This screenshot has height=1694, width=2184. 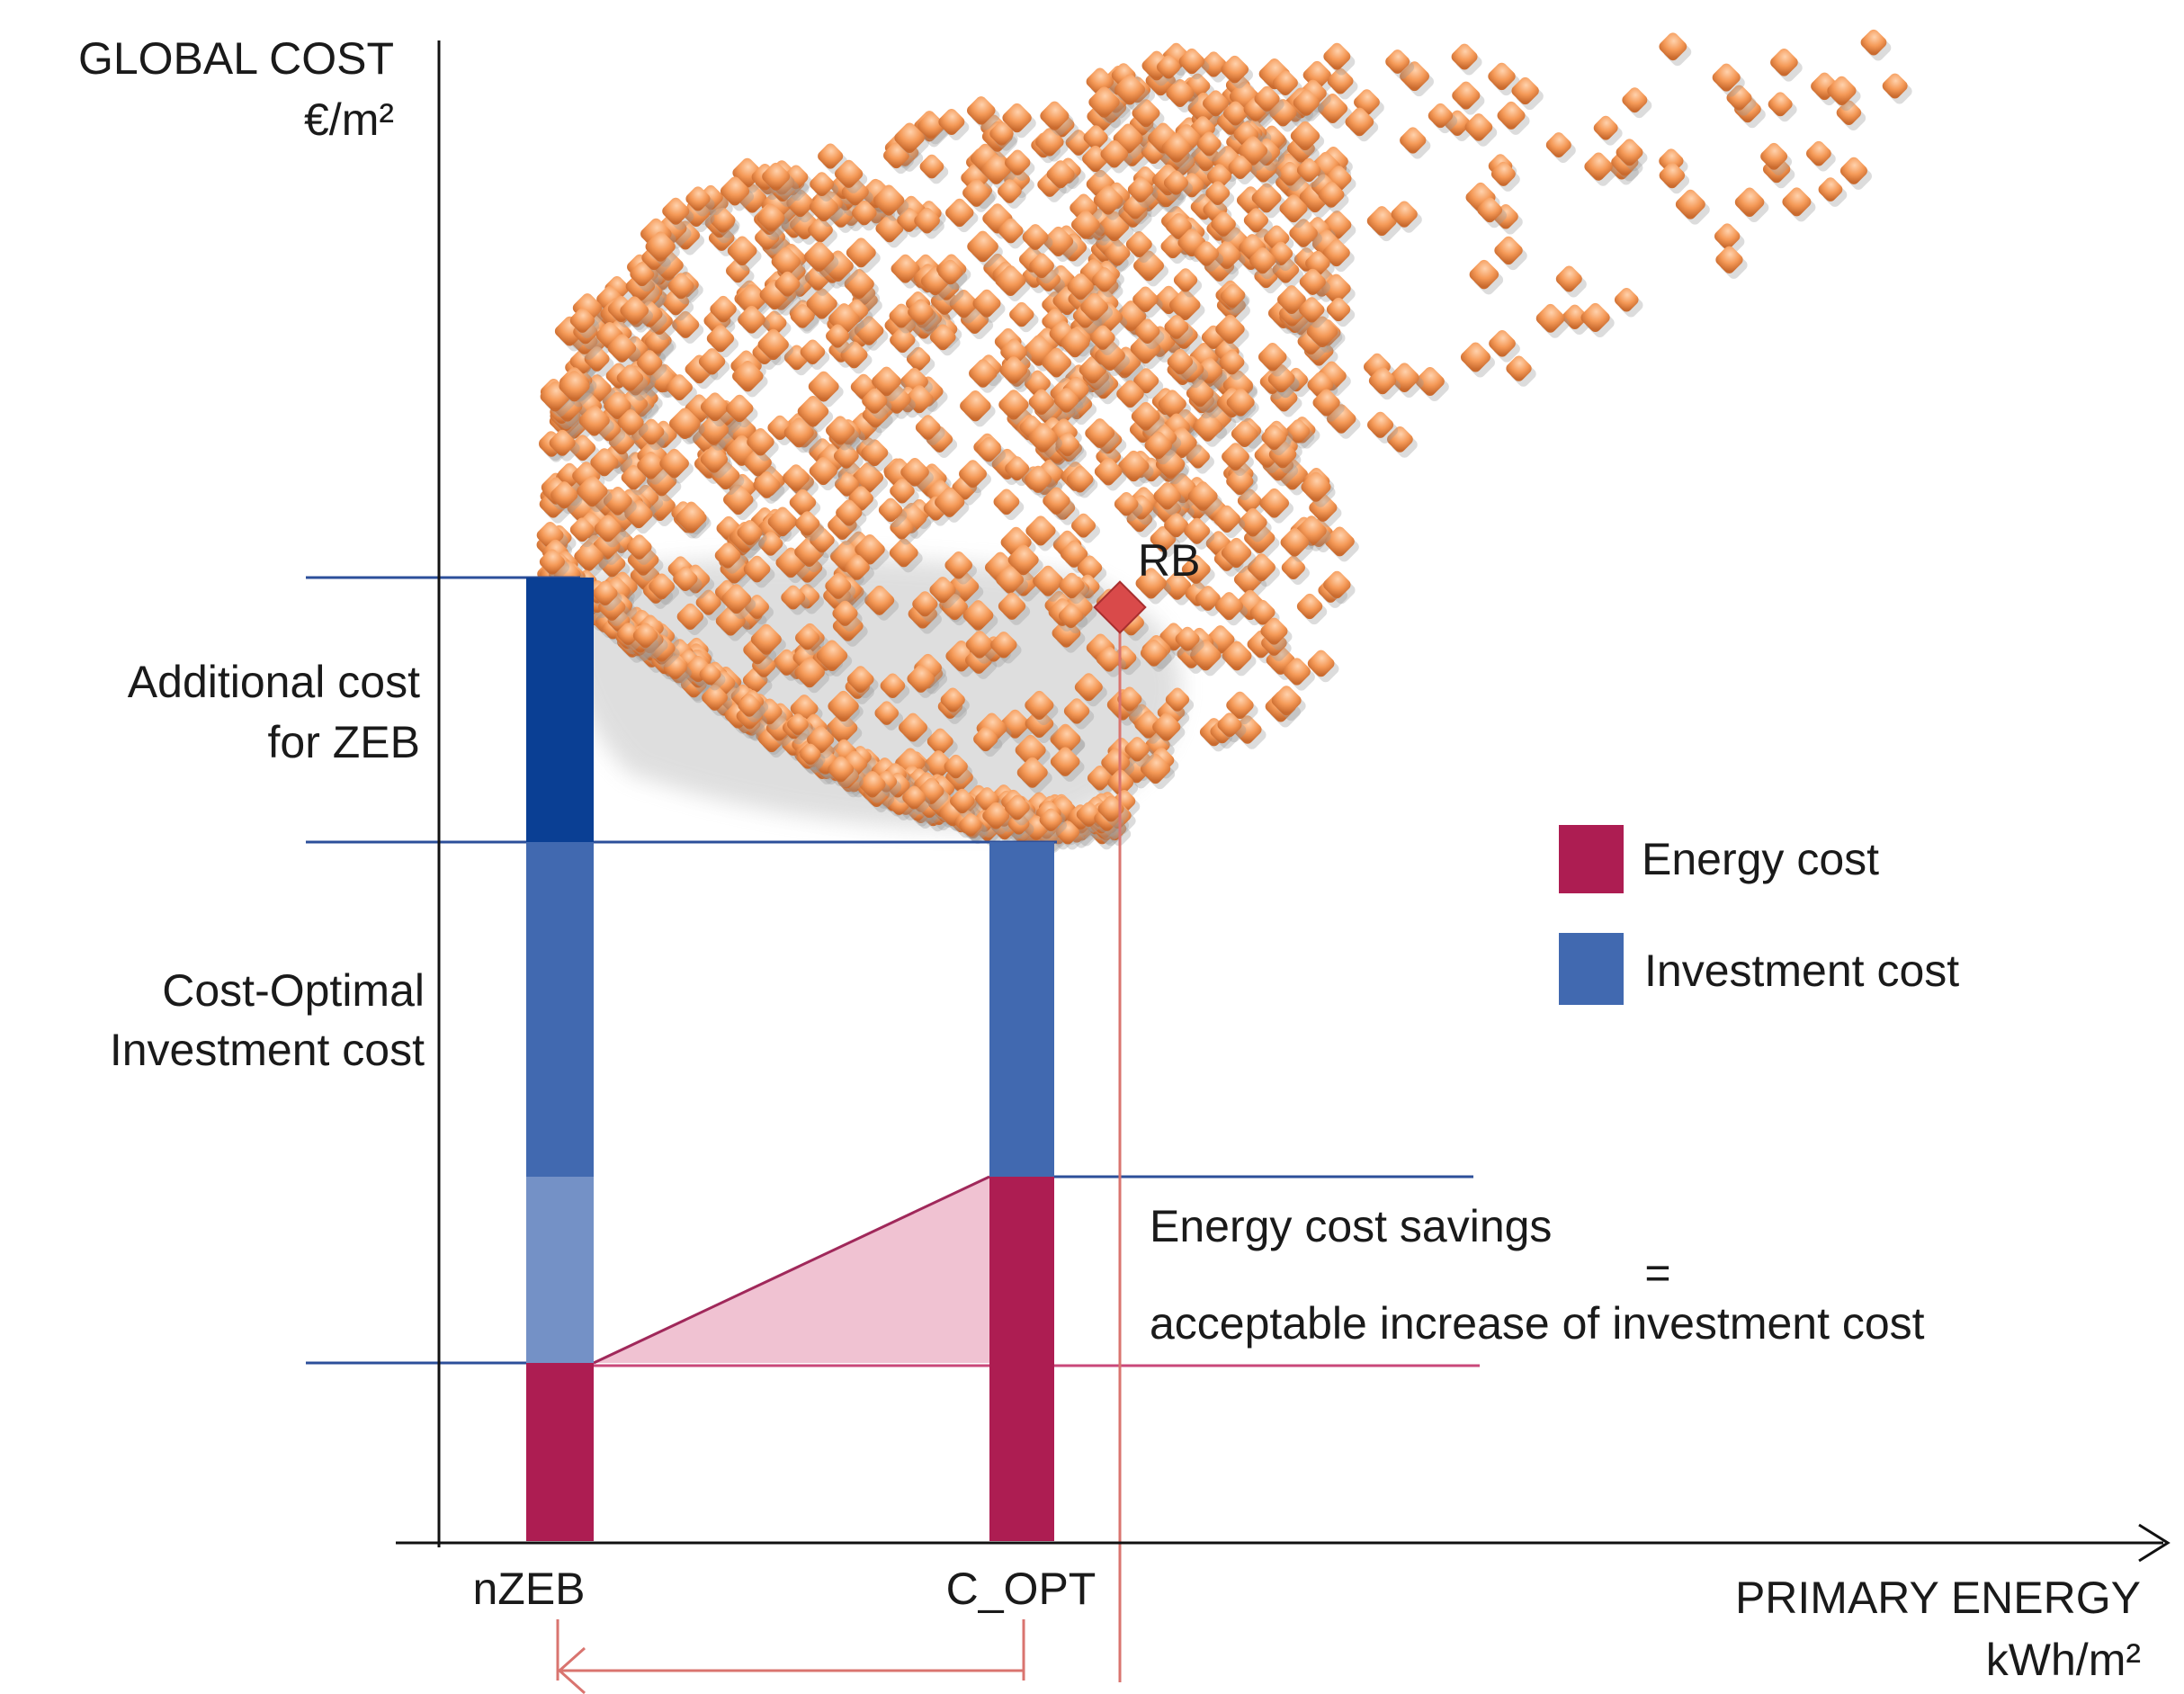 I want to click on rb-marker, so click(x=1120, y=607).